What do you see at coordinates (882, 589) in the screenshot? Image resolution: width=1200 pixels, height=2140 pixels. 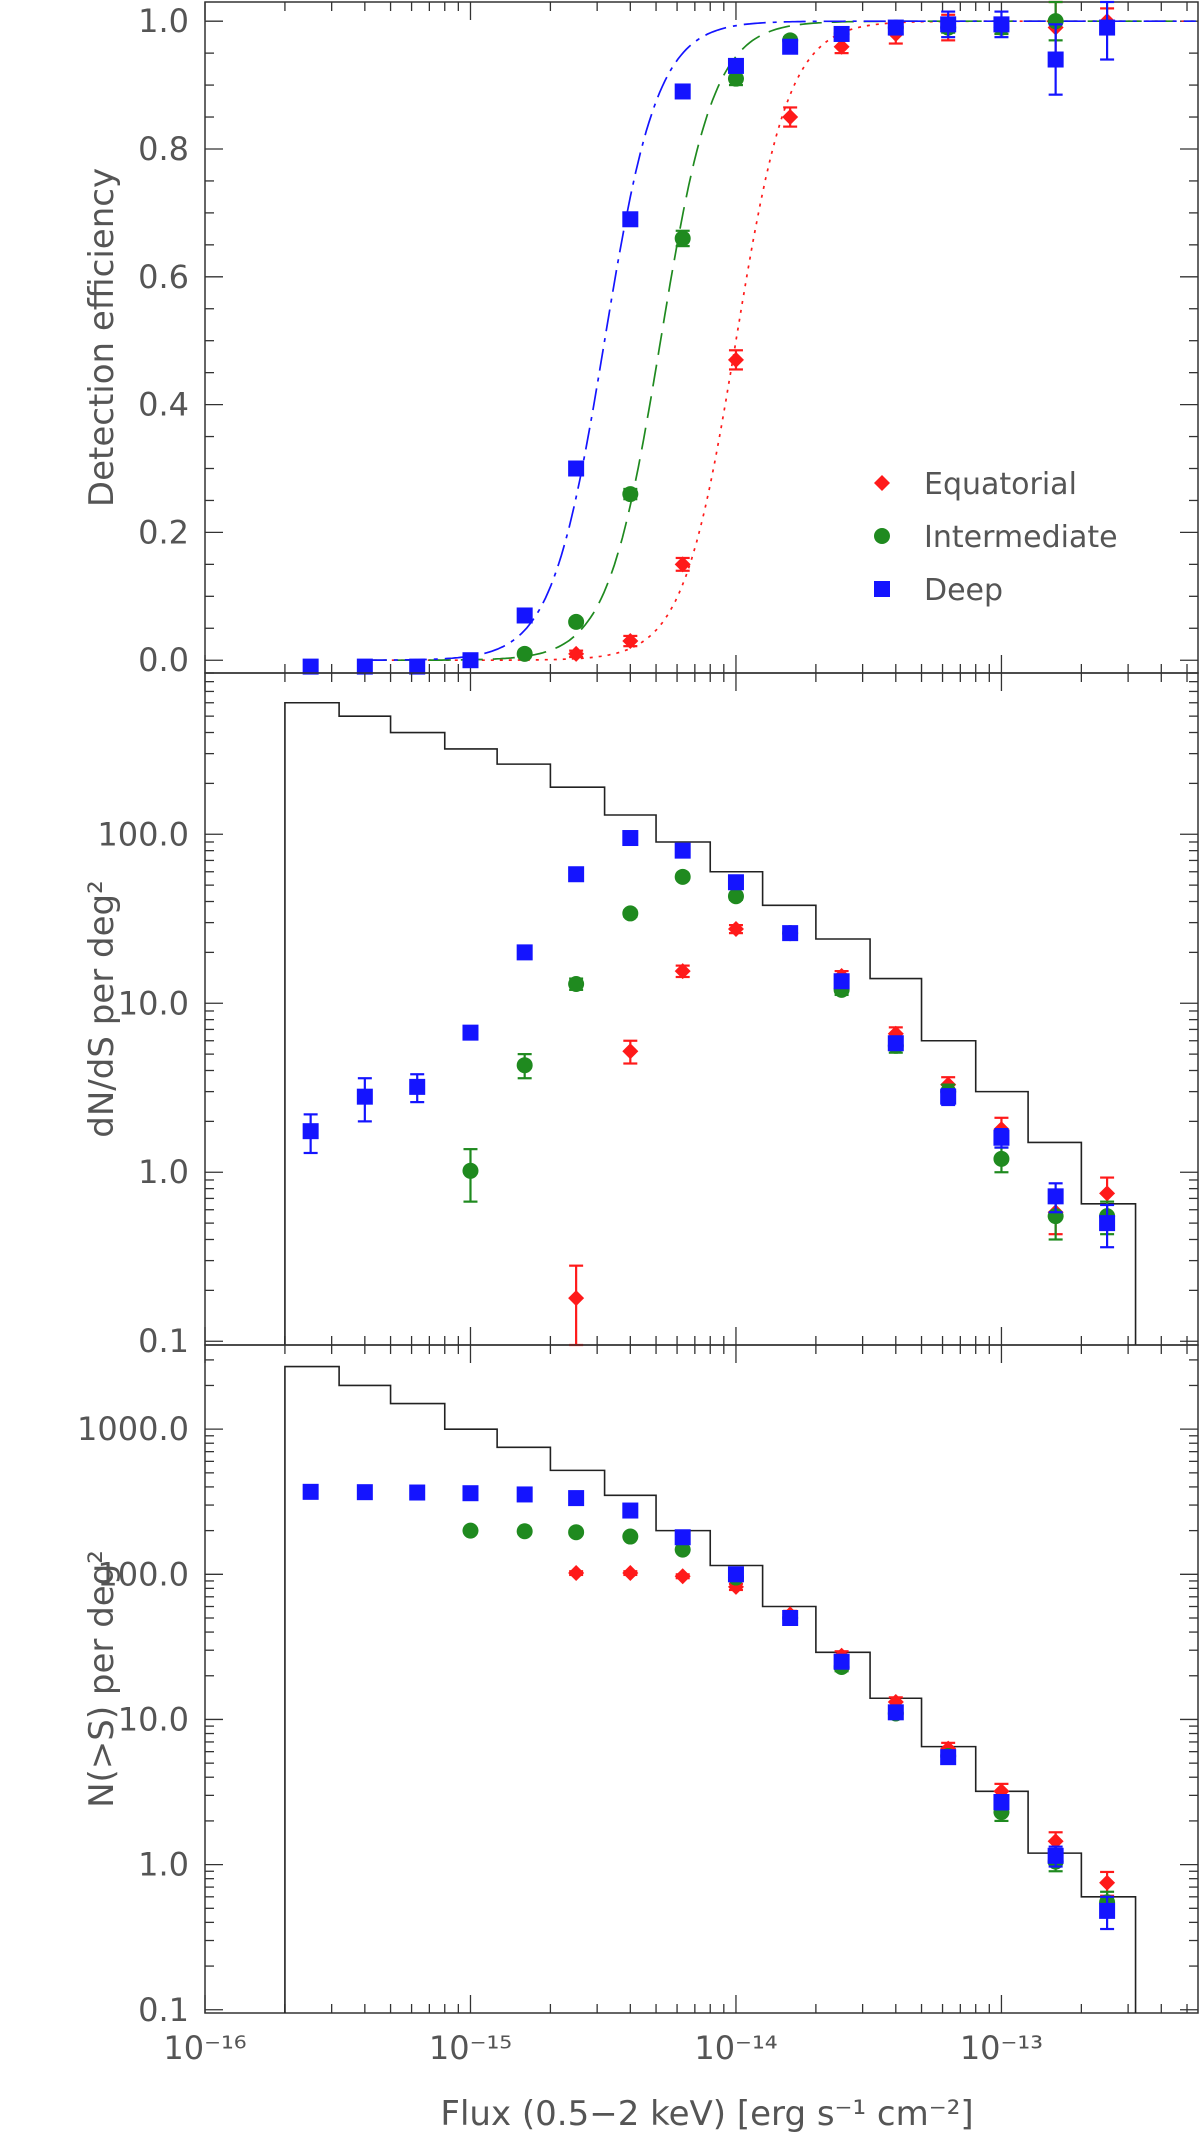 I see `legend-marker-deep` at bounding box center [882, 589].